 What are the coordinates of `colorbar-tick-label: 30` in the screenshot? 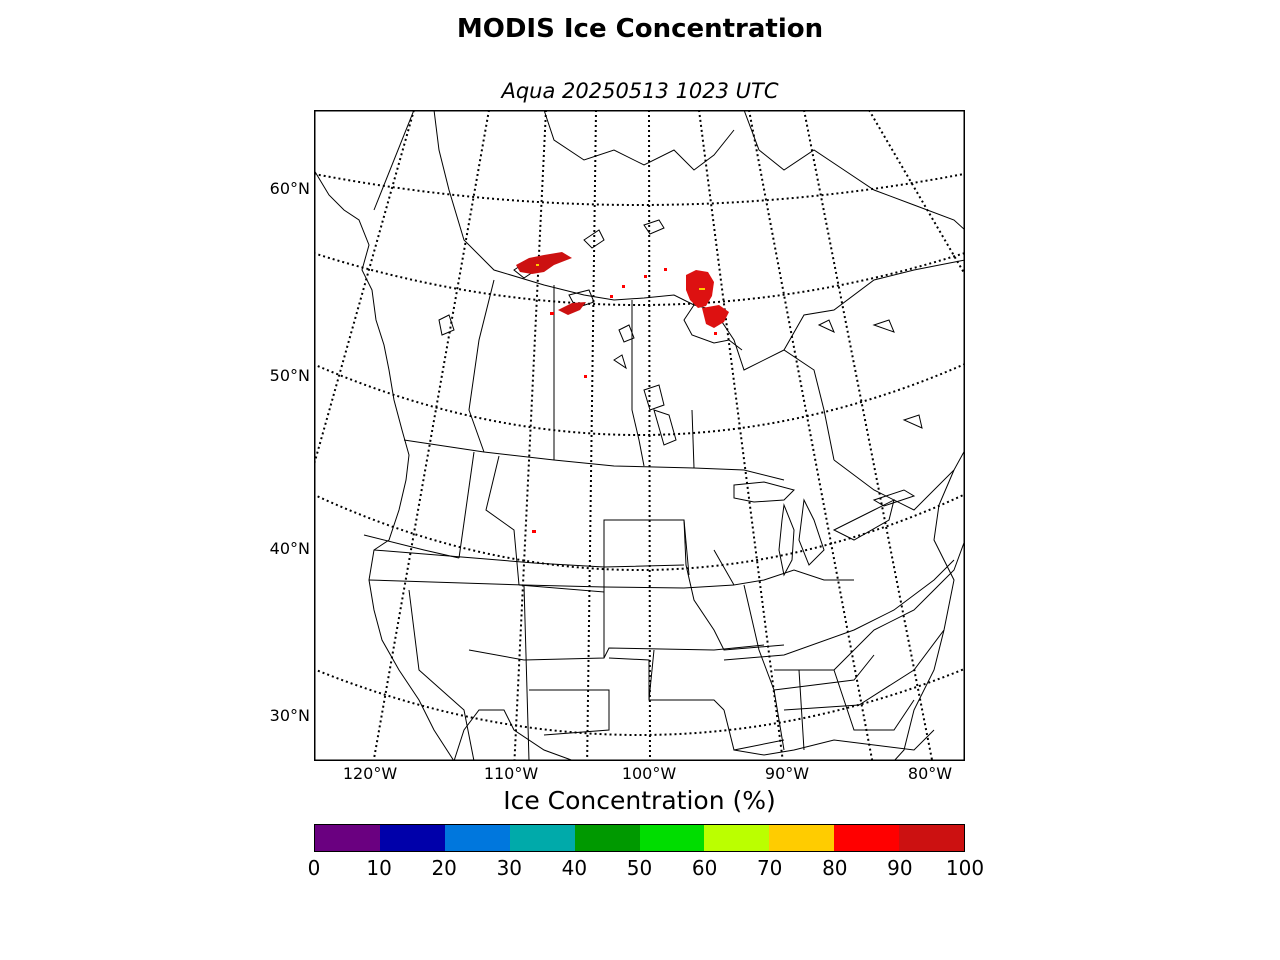 It's located at (509, 868).